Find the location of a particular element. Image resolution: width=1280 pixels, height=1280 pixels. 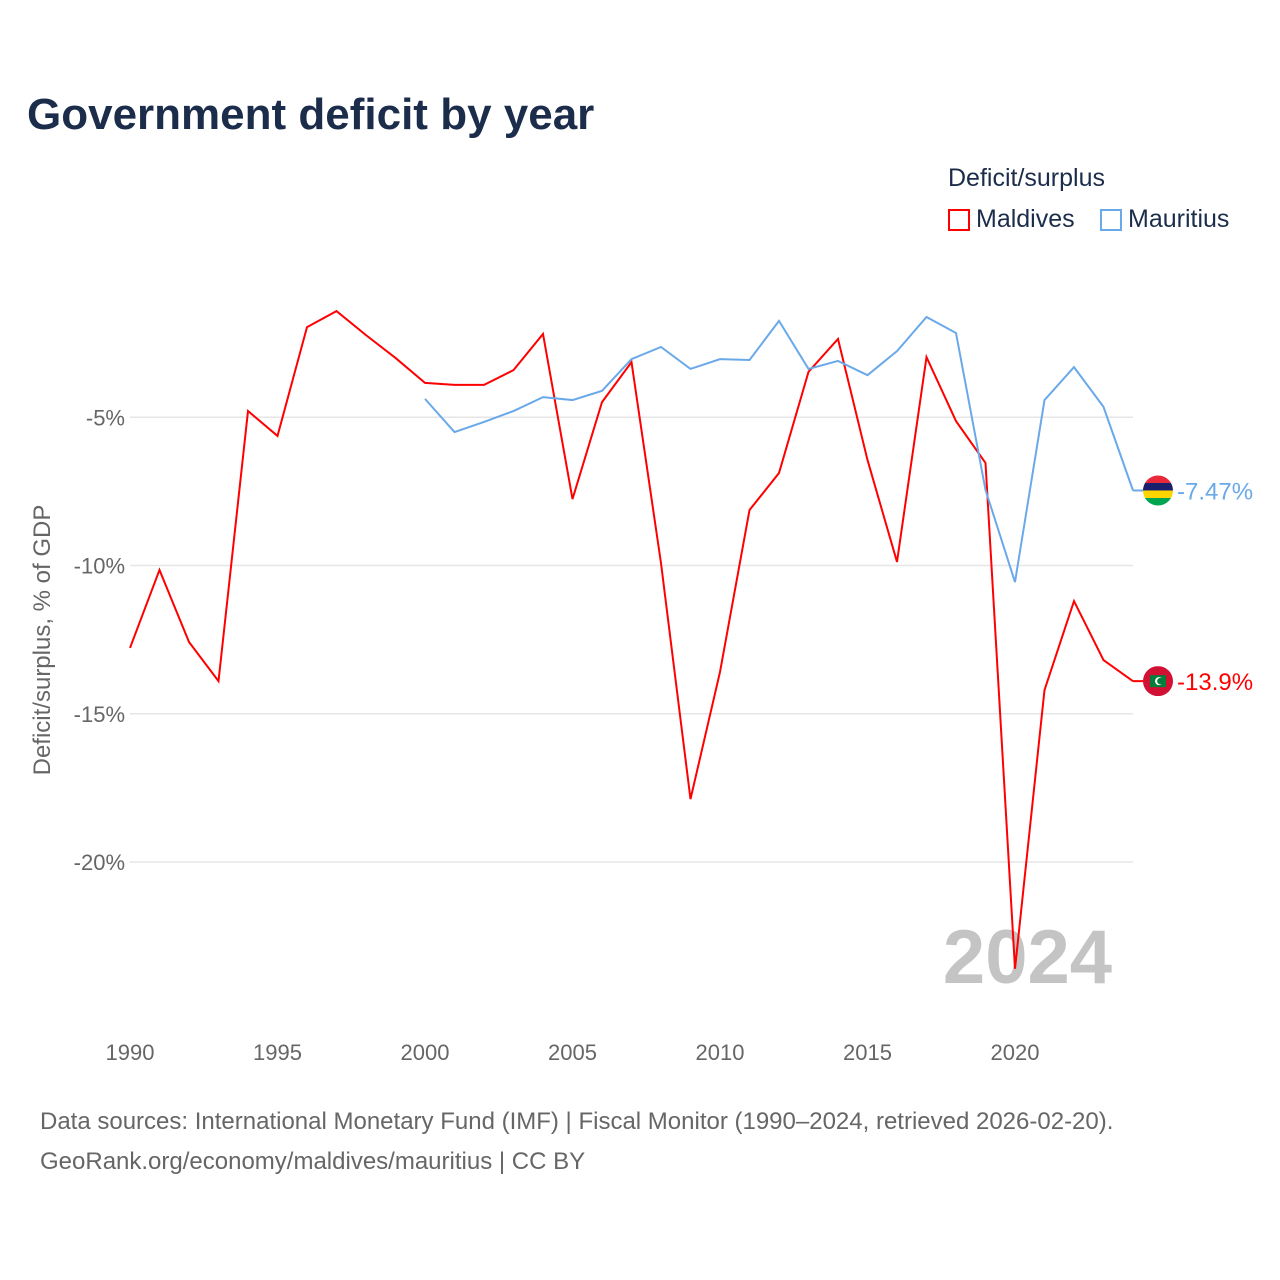

legend-item-mauritius: Mauritius is located at coordinates (1164, 219).